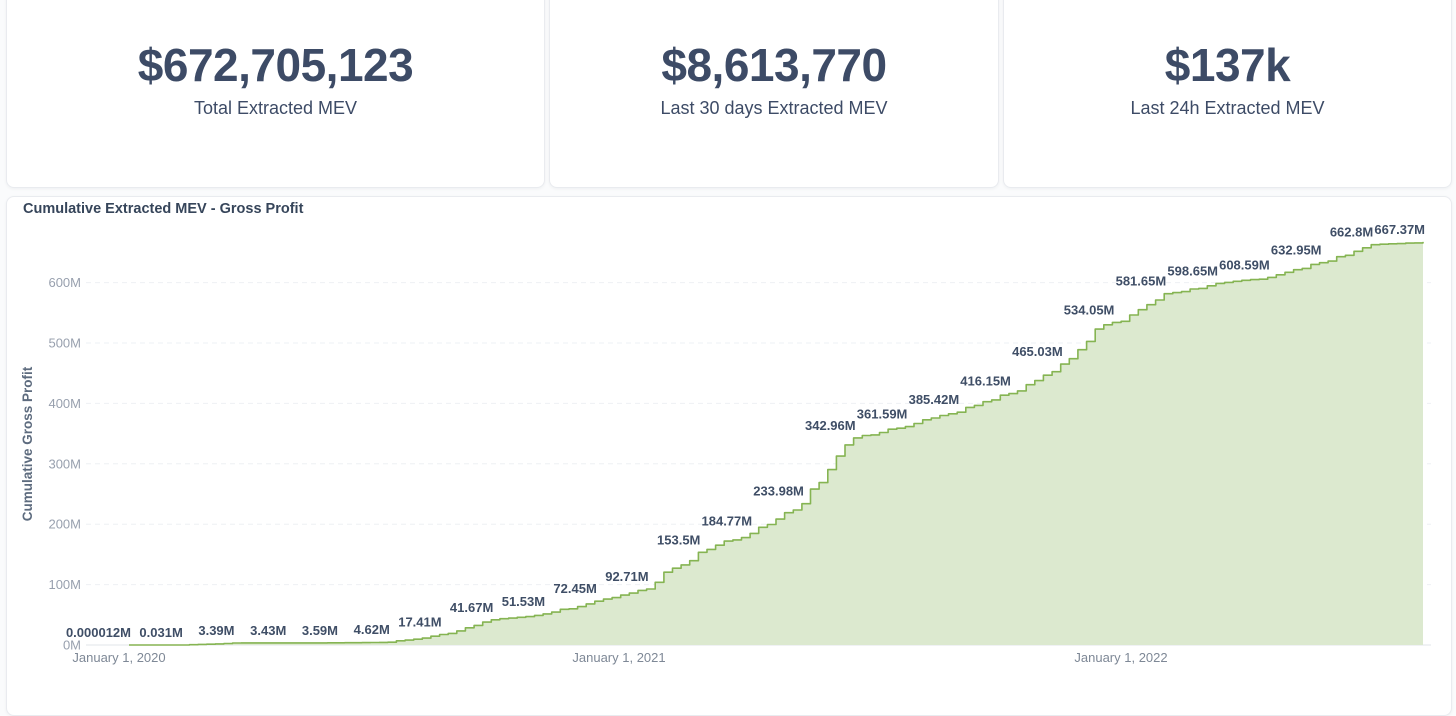 The image size is (1456, 716). Describe the element at coordinates (774, 94) in the screenshot. I see `stat-card-30d-extracted-mev: $8,613,770 Last 30 days Extracted MEV` at that location.